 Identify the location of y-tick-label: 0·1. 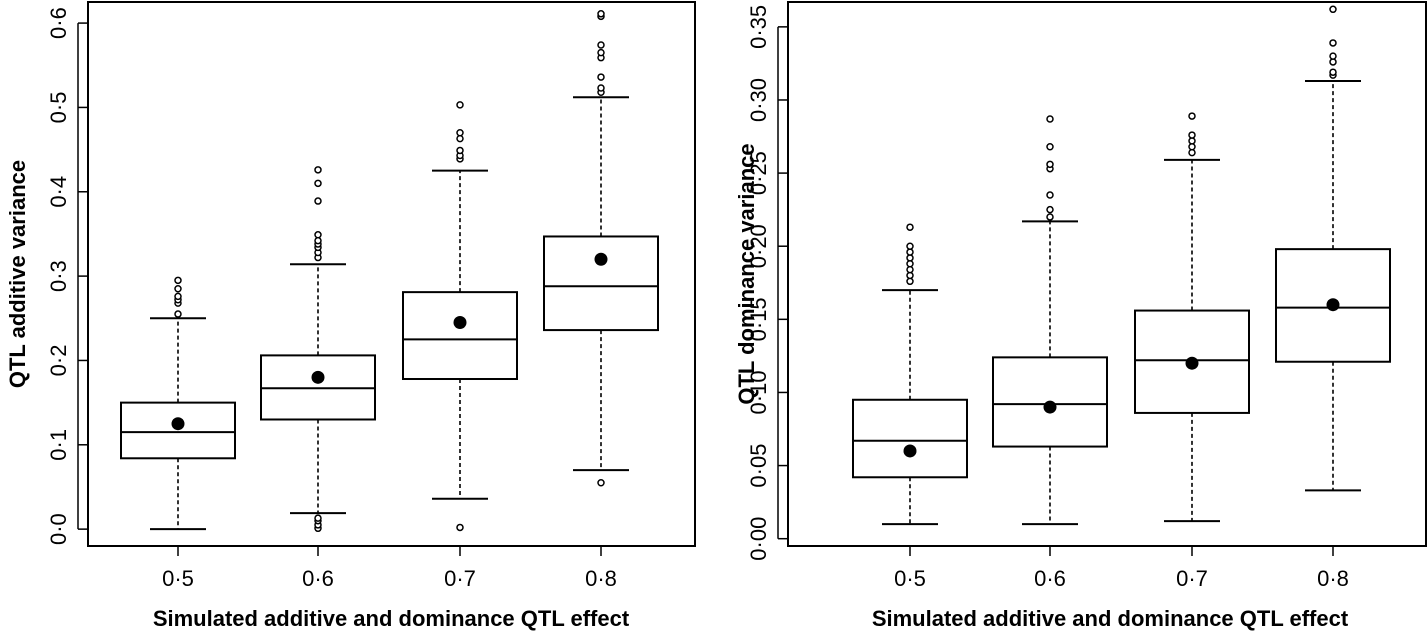
(58, 445).